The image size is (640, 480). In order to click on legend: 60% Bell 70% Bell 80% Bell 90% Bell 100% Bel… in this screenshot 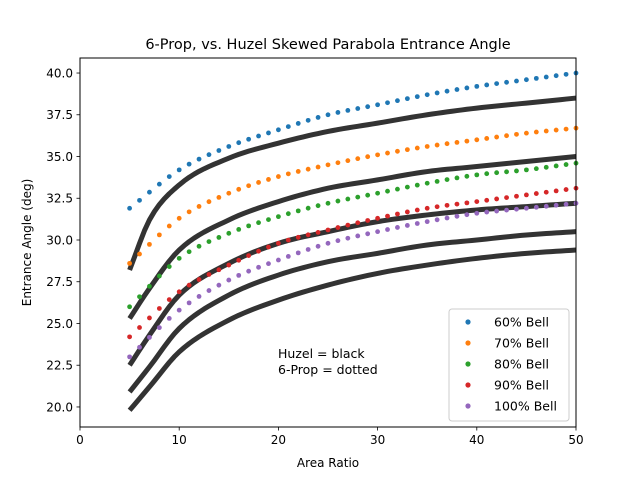, I will do `click(509, 365)`.